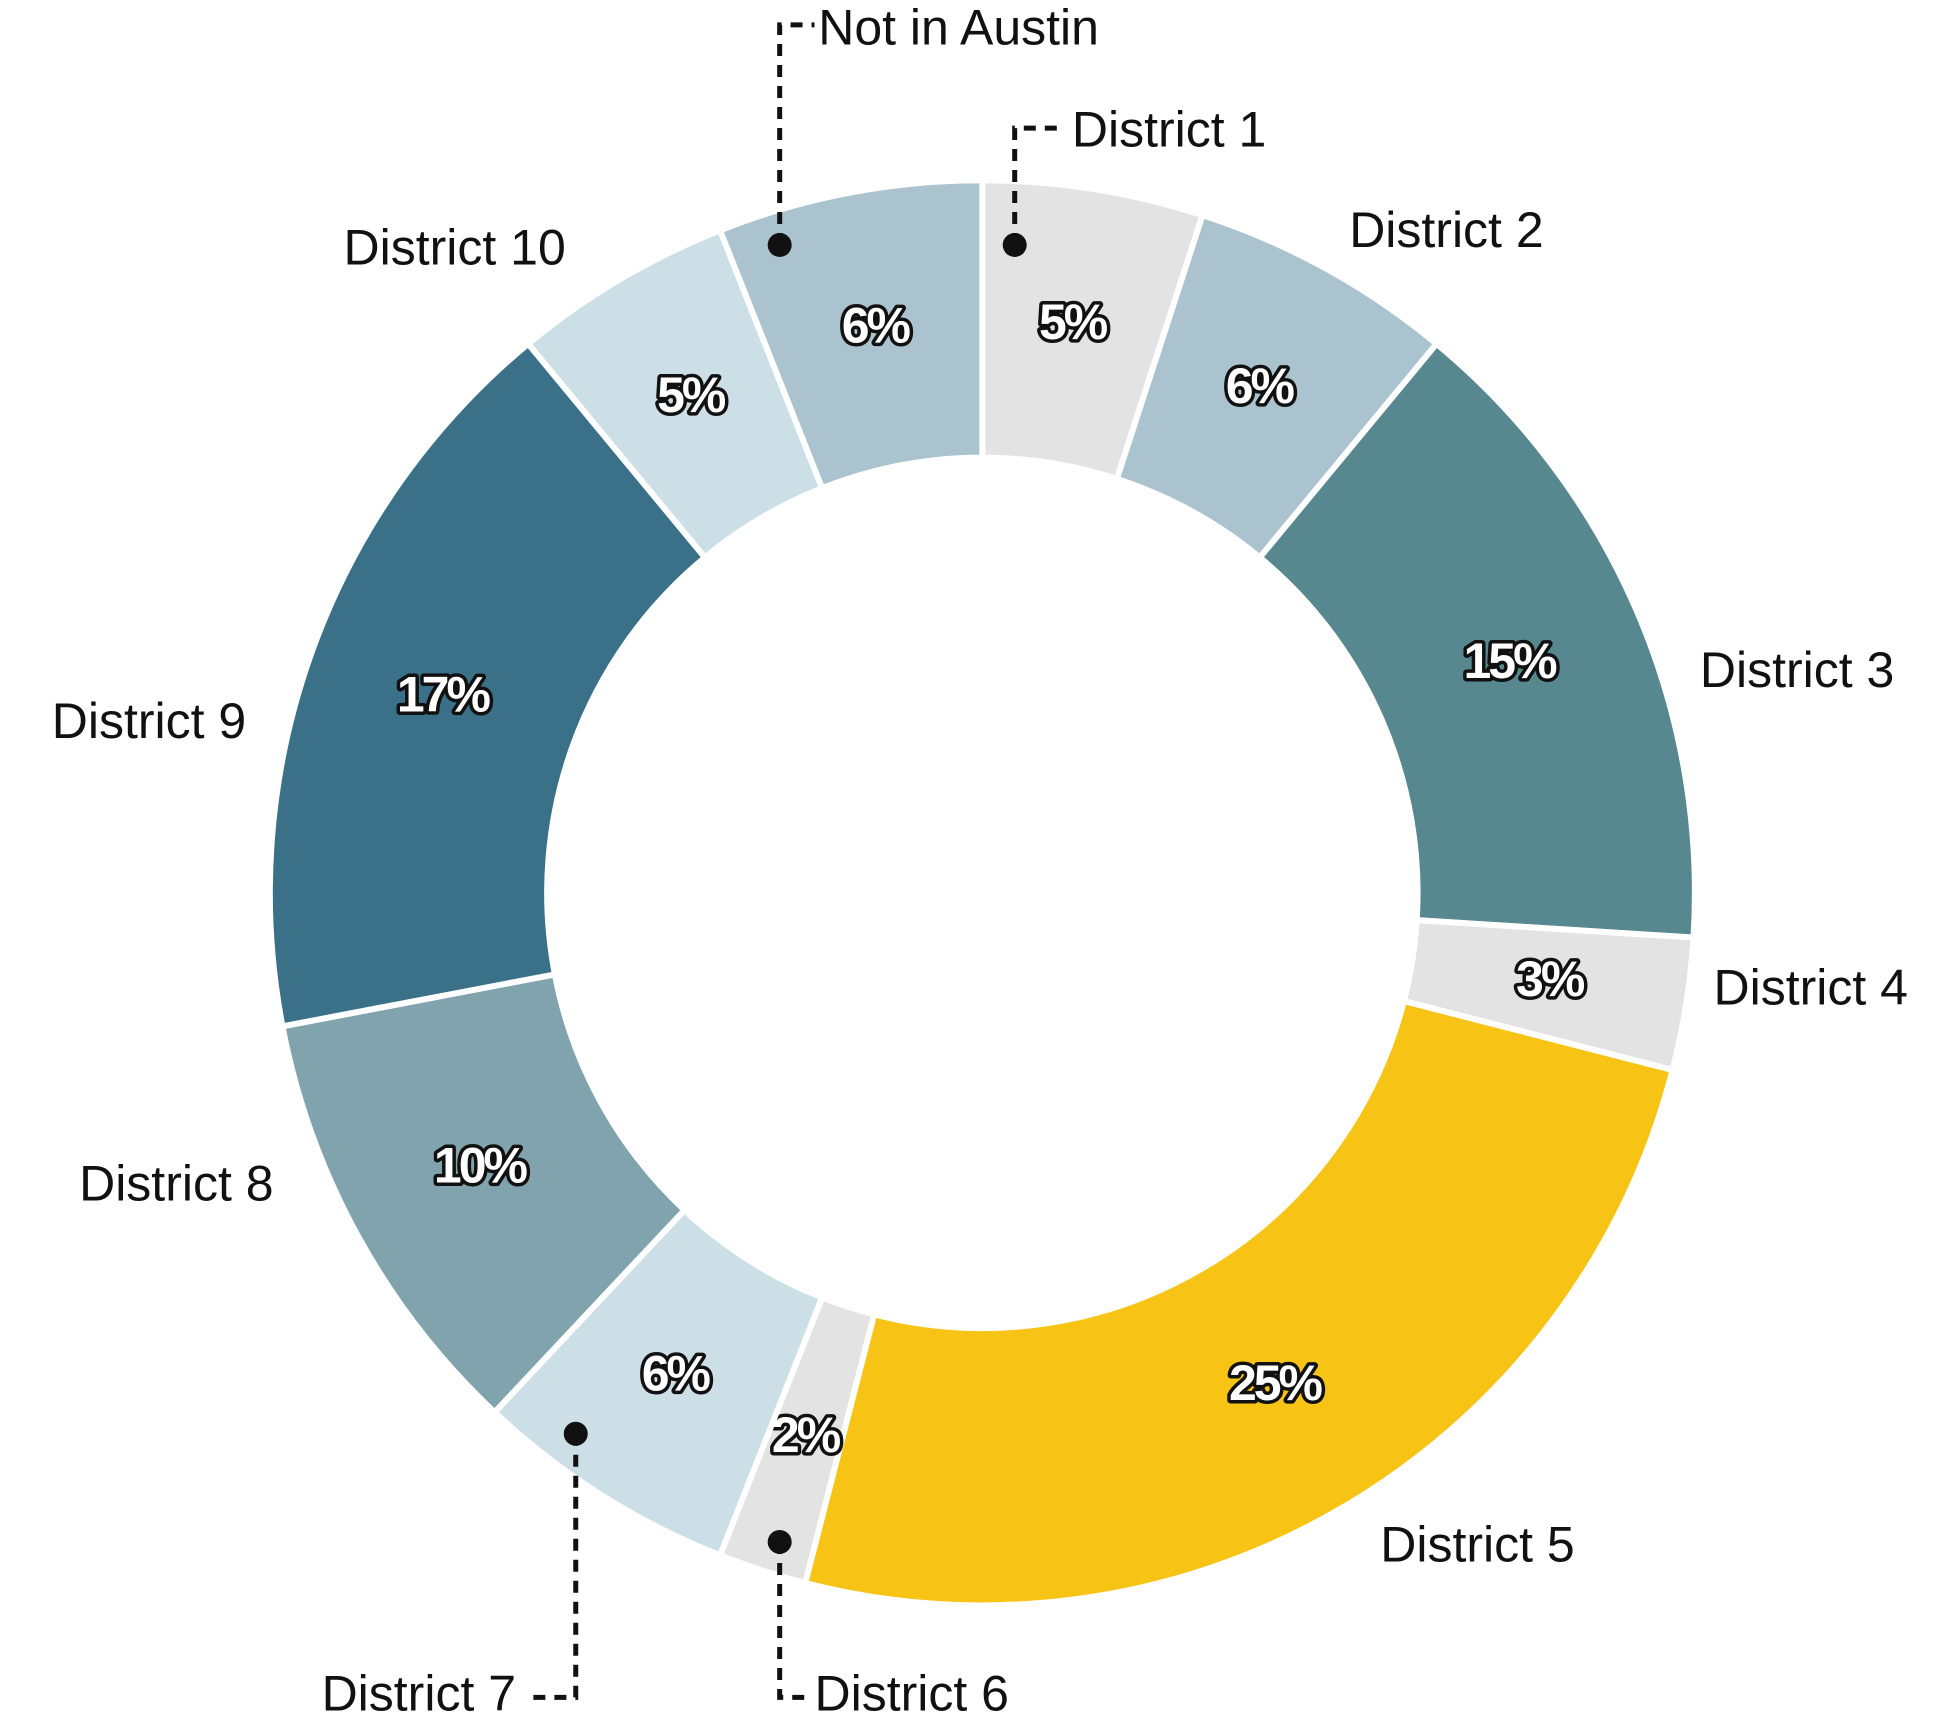 This screenshot has height=1724, width=1946. Describe the element at coordinates (1276, 1383) in the screenshot. I see `value-label: 25%` at that location.